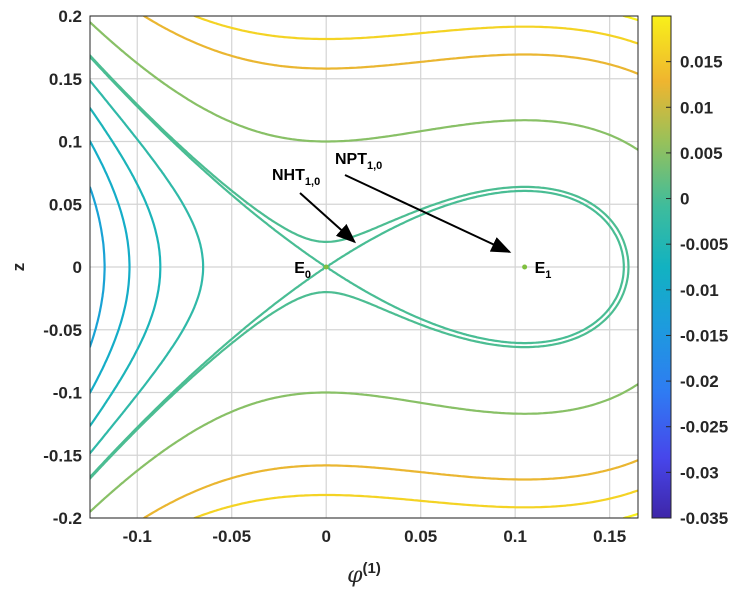 Image resolution: width=741 pixels, height=592 pixels. Describe the element at coordinates (65, 204) in the screenshot. I see `y-tick-label: 0.05` at that location.